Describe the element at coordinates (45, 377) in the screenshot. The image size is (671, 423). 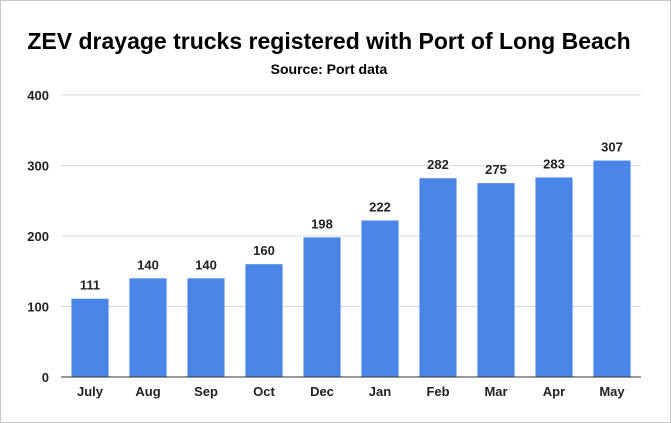
I see `y-tick-label: 0` at that location.